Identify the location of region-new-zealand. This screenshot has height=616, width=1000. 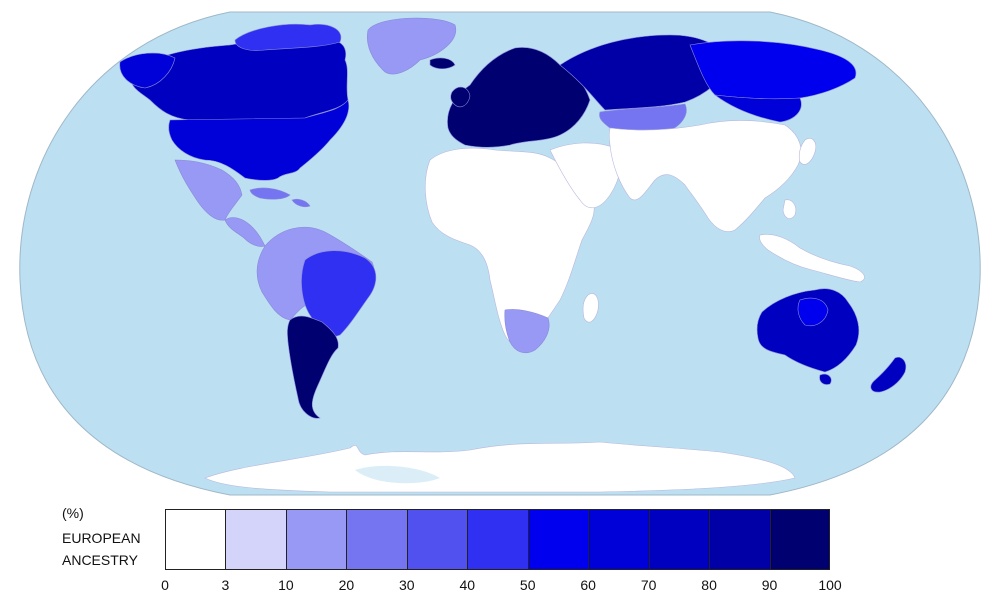
(888, 375).